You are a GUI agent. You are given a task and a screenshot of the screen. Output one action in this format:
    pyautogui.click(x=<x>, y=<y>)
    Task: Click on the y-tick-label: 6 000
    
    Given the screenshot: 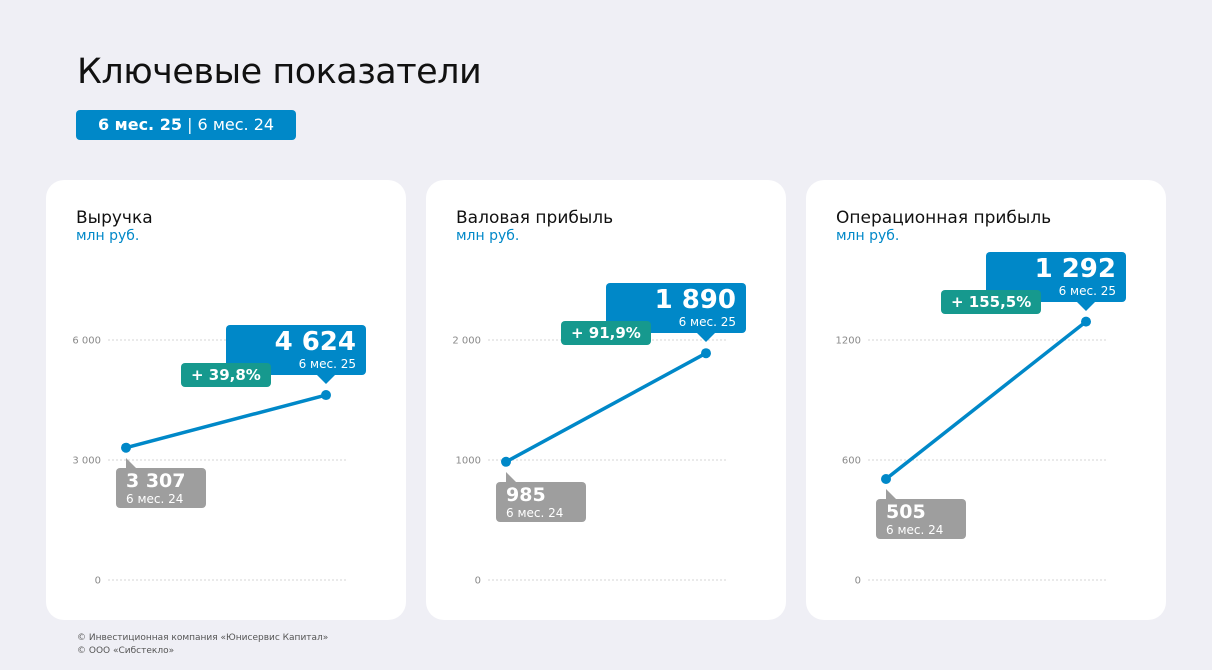 What is the action you would take?
    pyautogui.click(x=86, y=341)
    